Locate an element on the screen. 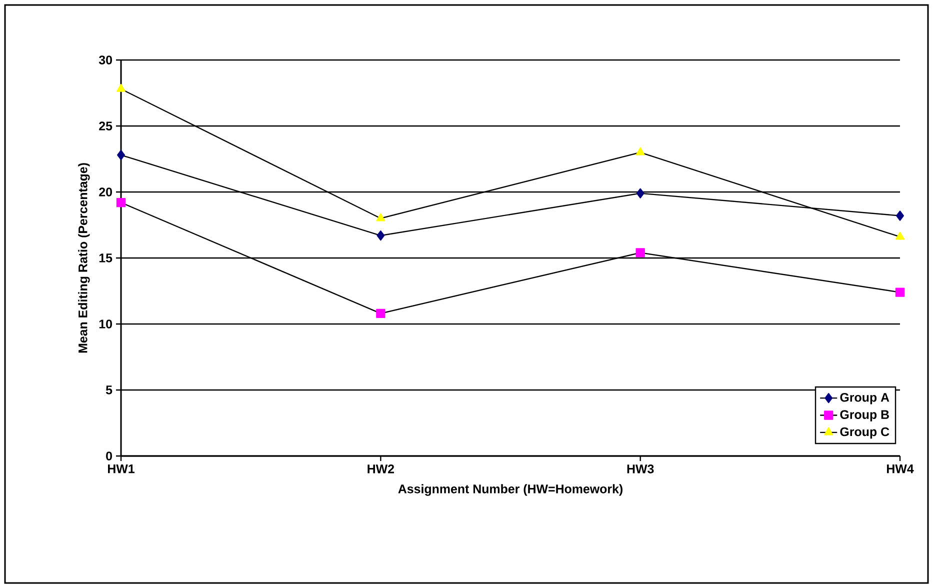  y-tick-label: 10 is located at coordinates (105, 324).